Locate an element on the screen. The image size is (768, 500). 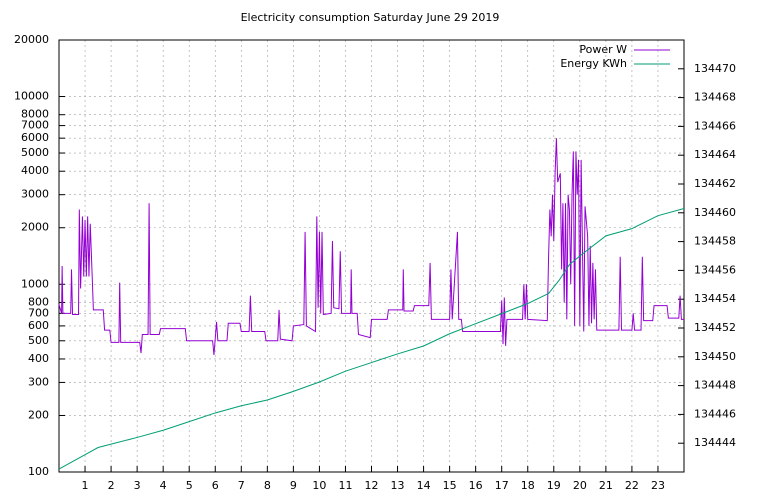
x-tick-label: 3 is located at coordinates (137, 485).